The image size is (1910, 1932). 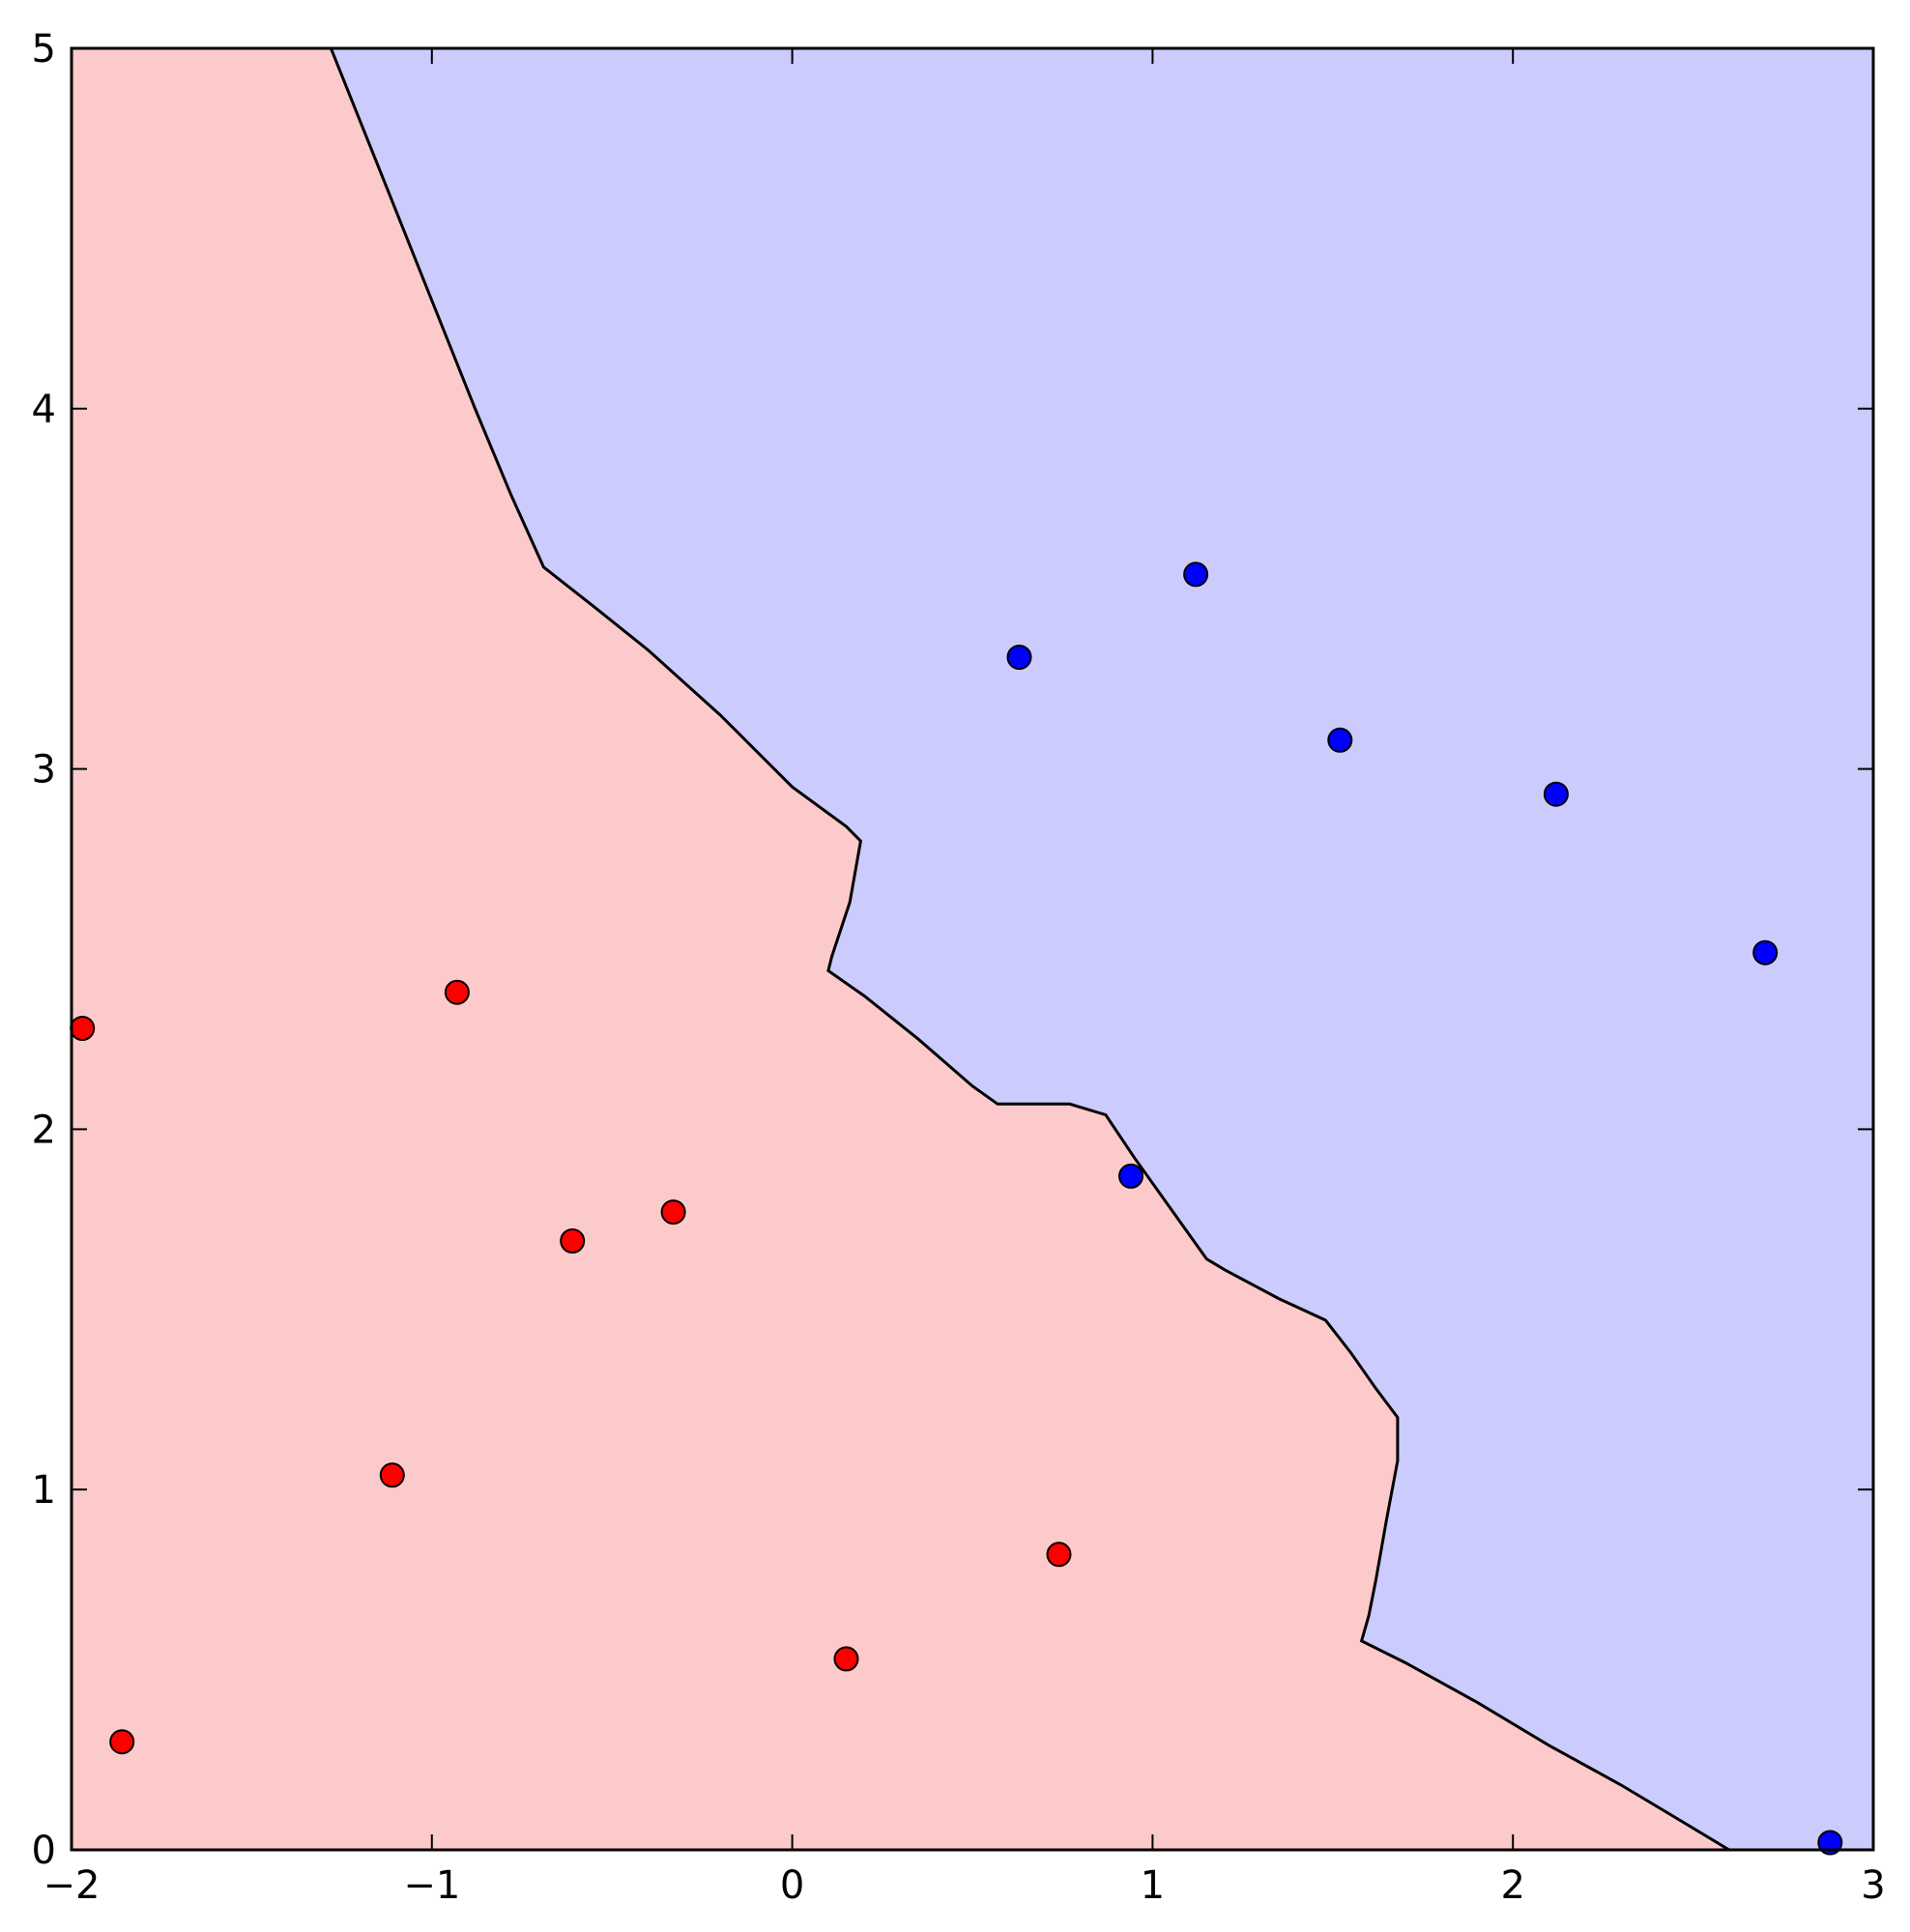 What do you see at coordinates (431, 1885) in the screenshot?
I see `x-tick-label-1: −1` at bounding box center [431, 1885].